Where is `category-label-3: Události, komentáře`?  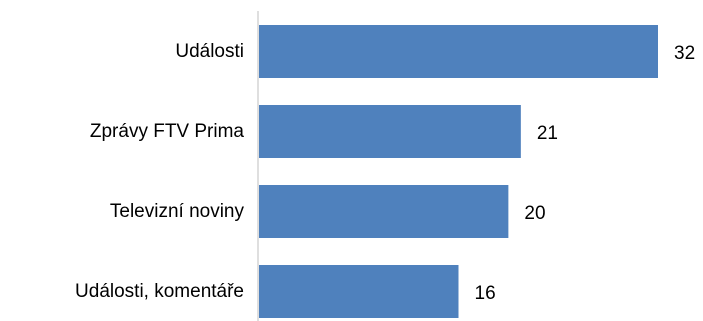
category-label-3: Události, komentáře is located at coordinates (159, 291).